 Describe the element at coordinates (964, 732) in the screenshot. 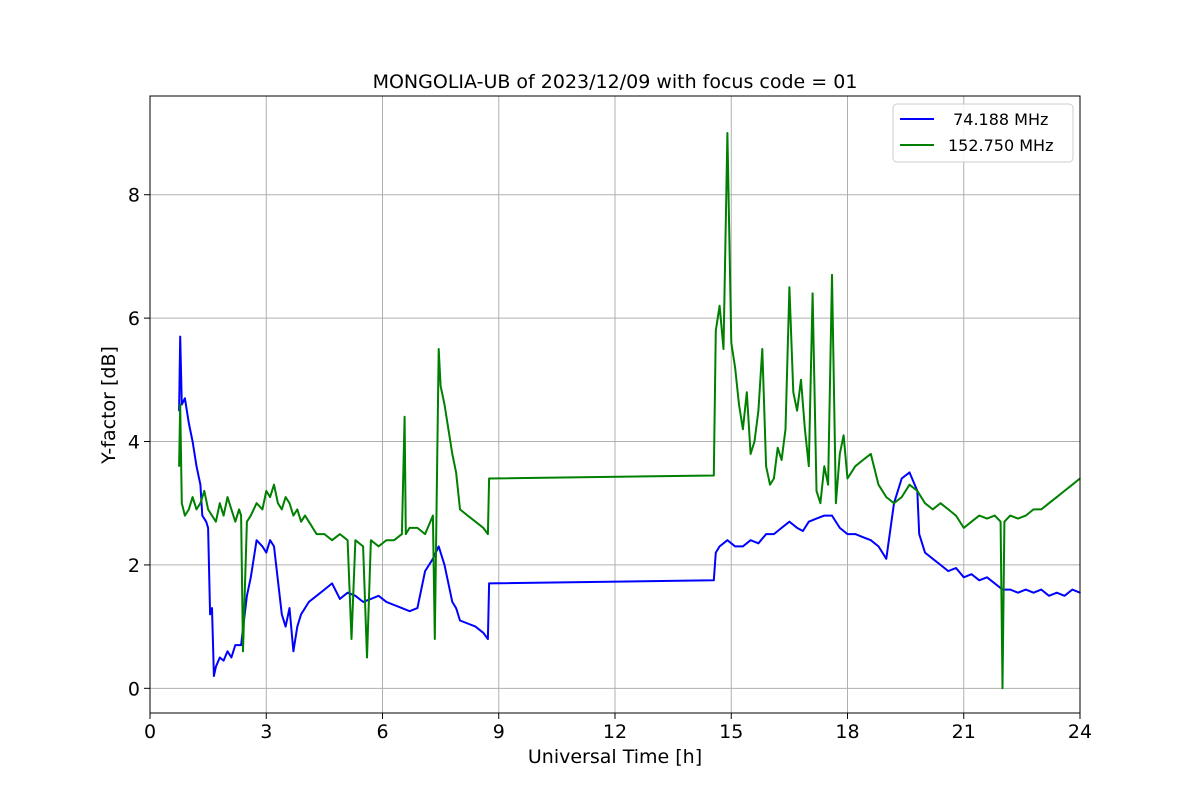

I see `x-tick-label: 21` at that location.